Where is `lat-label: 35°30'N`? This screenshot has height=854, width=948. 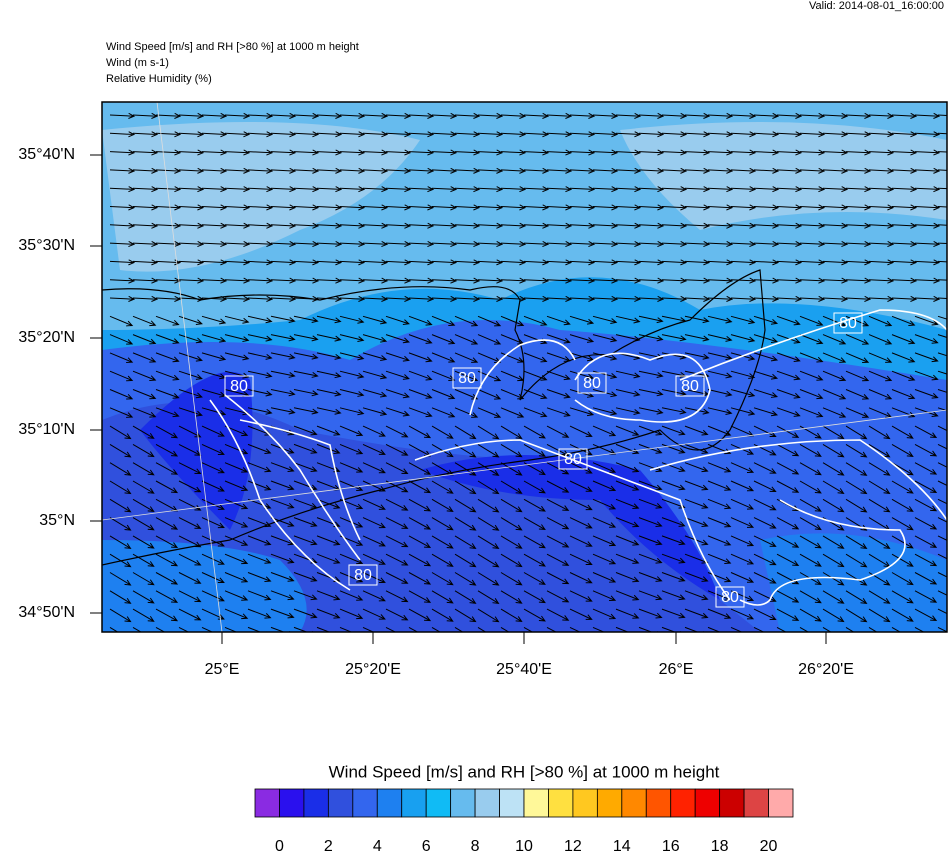 lat-label: 35°30'N is located at coordinates (46, 245).